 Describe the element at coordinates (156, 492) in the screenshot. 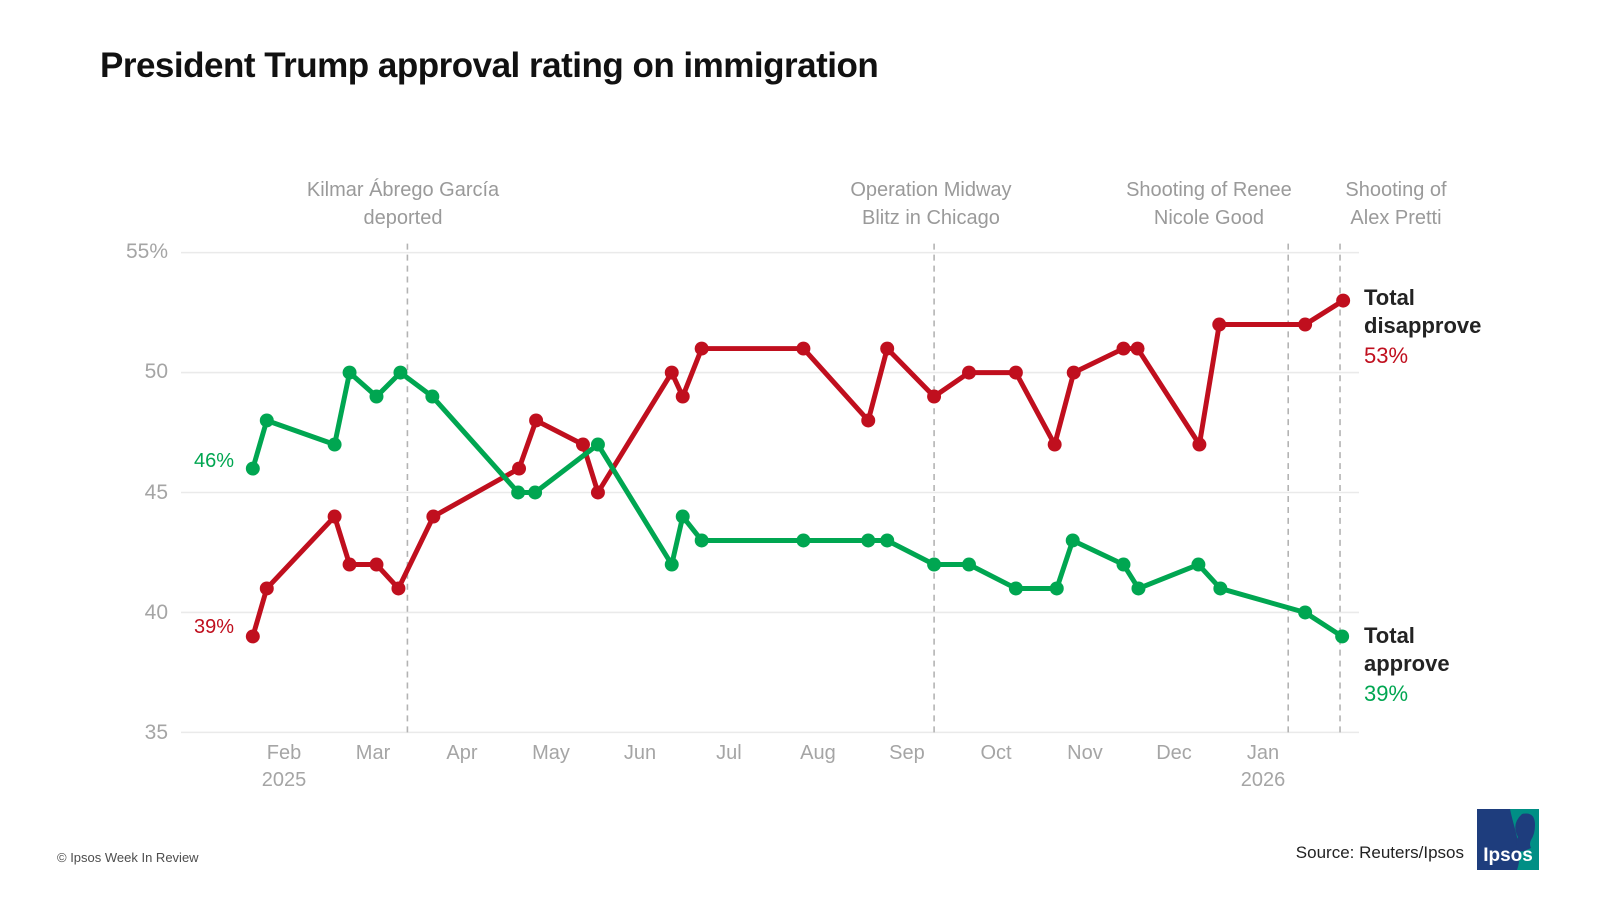

I see `y-axis-tick-label: 45` at that location.